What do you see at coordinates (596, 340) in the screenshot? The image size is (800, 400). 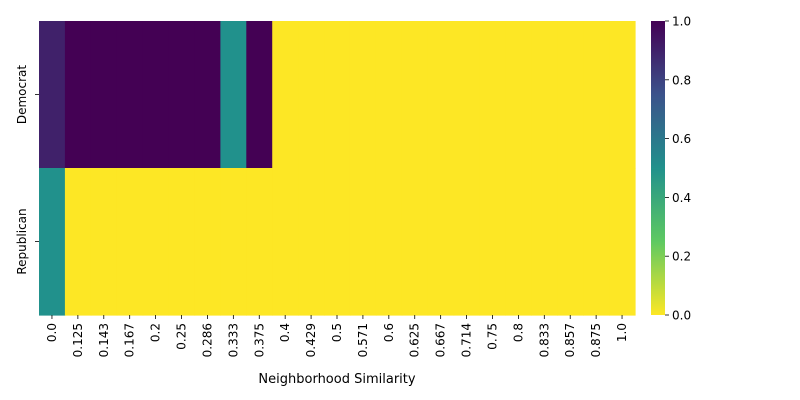 I see `x-tick-label: 0.875` at bounding box center [596, 340].